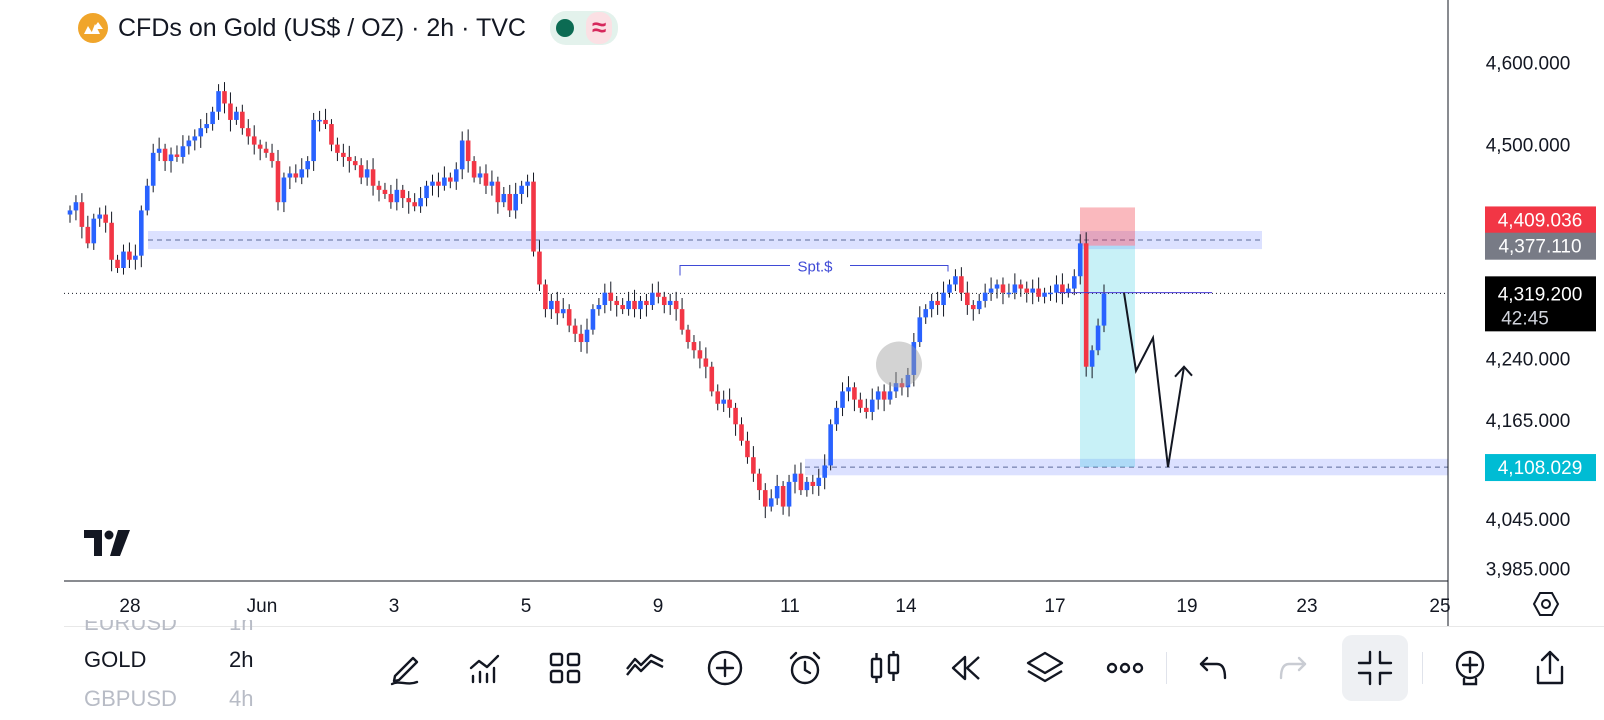  Describe the element at coordinates (1540, 246) in the screenshot. I see `price-label-box` at that location.